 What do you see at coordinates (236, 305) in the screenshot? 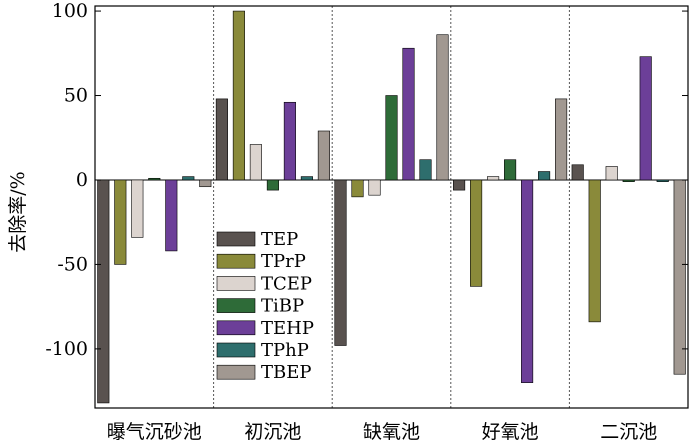
I see `legend-swatch-tibp` at bounding box center [236, 305].